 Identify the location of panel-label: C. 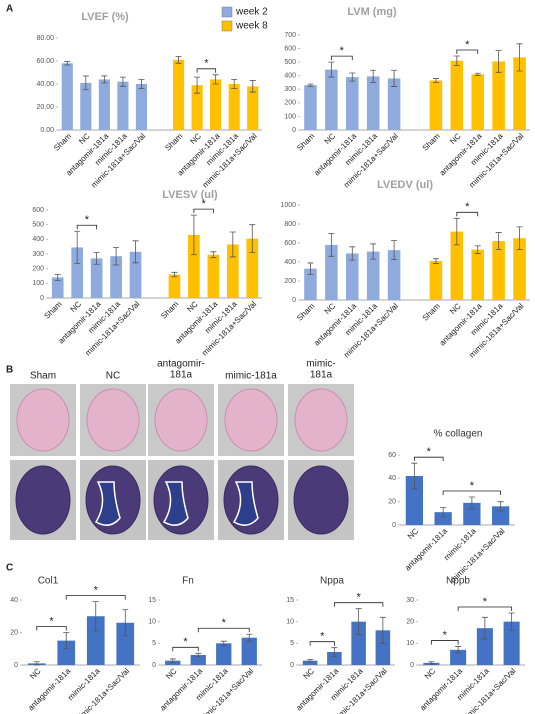
(9, 568).